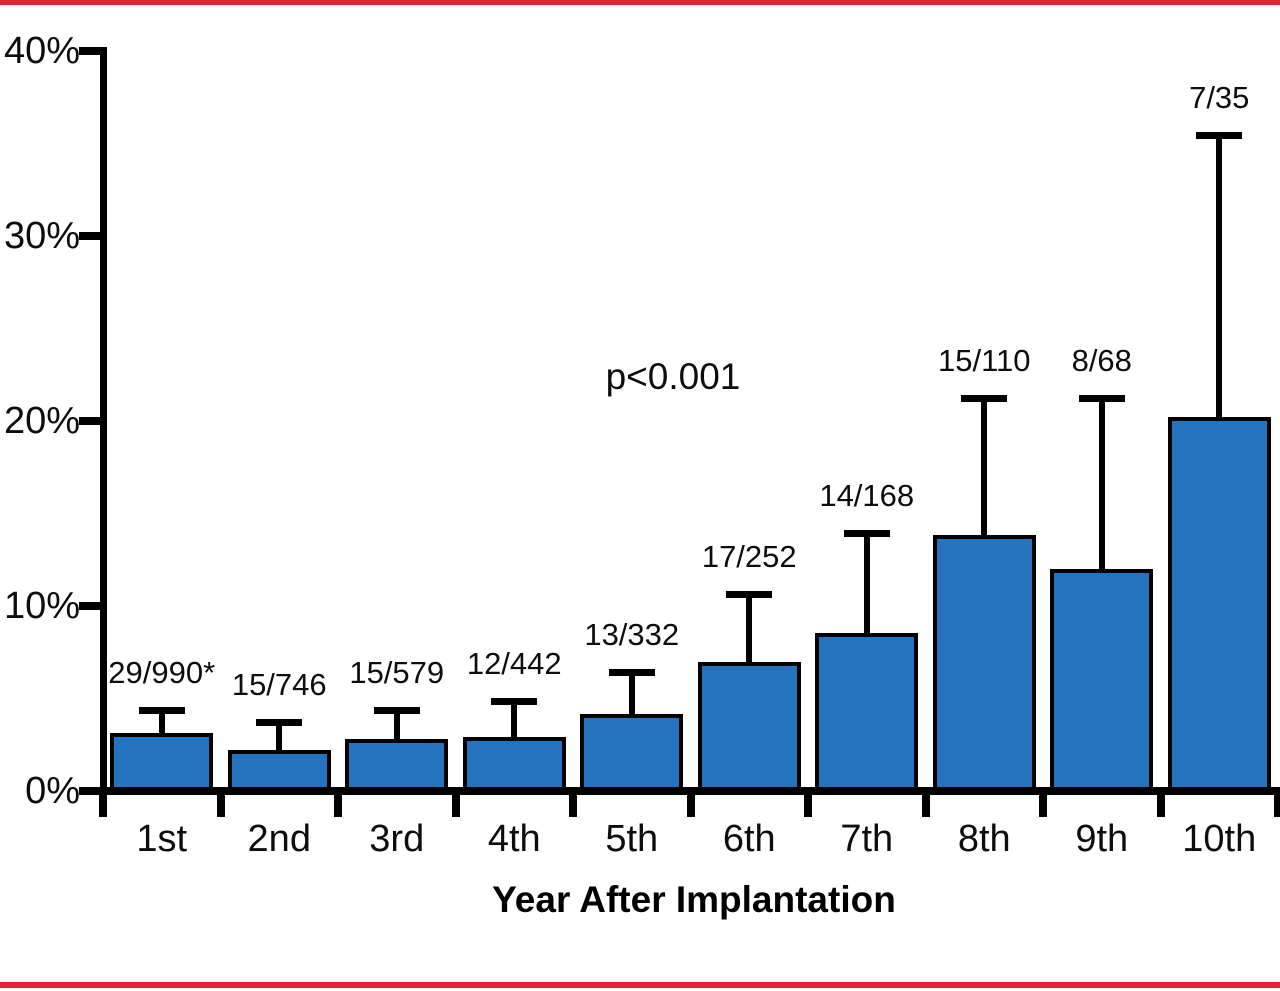 This screenshot has width=1280, height=991. I want to click on x-tick-label: 10th, so click(1219, 839).